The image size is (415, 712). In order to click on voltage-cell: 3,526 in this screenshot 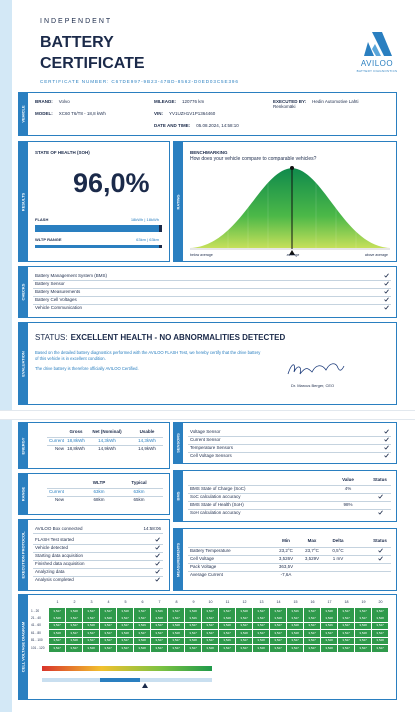, I will do `click(159, 611)`.